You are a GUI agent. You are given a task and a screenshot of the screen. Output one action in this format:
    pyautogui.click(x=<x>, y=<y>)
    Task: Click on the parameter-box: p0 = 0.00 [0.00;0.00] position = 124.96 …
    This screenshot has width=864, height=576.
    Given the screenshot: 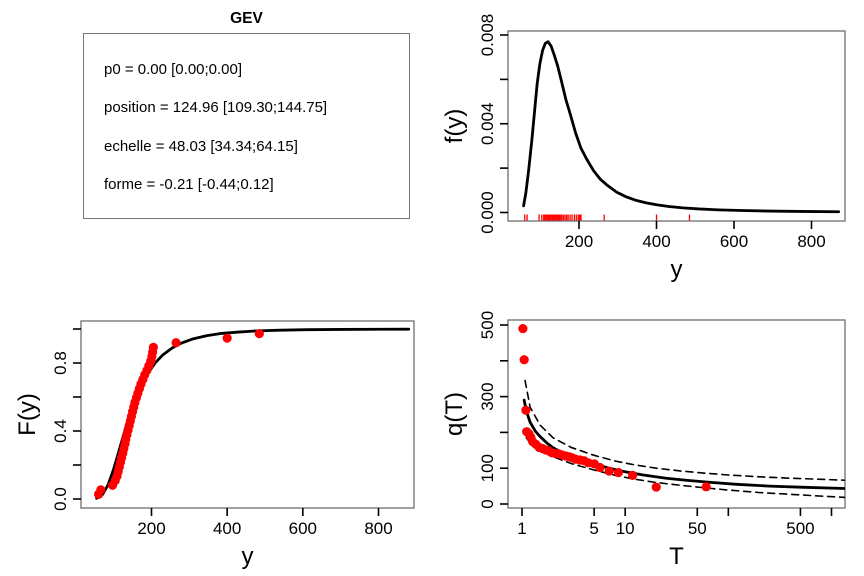 What is the action you would take?
    pyautogui.click(x=246, y=126)
    